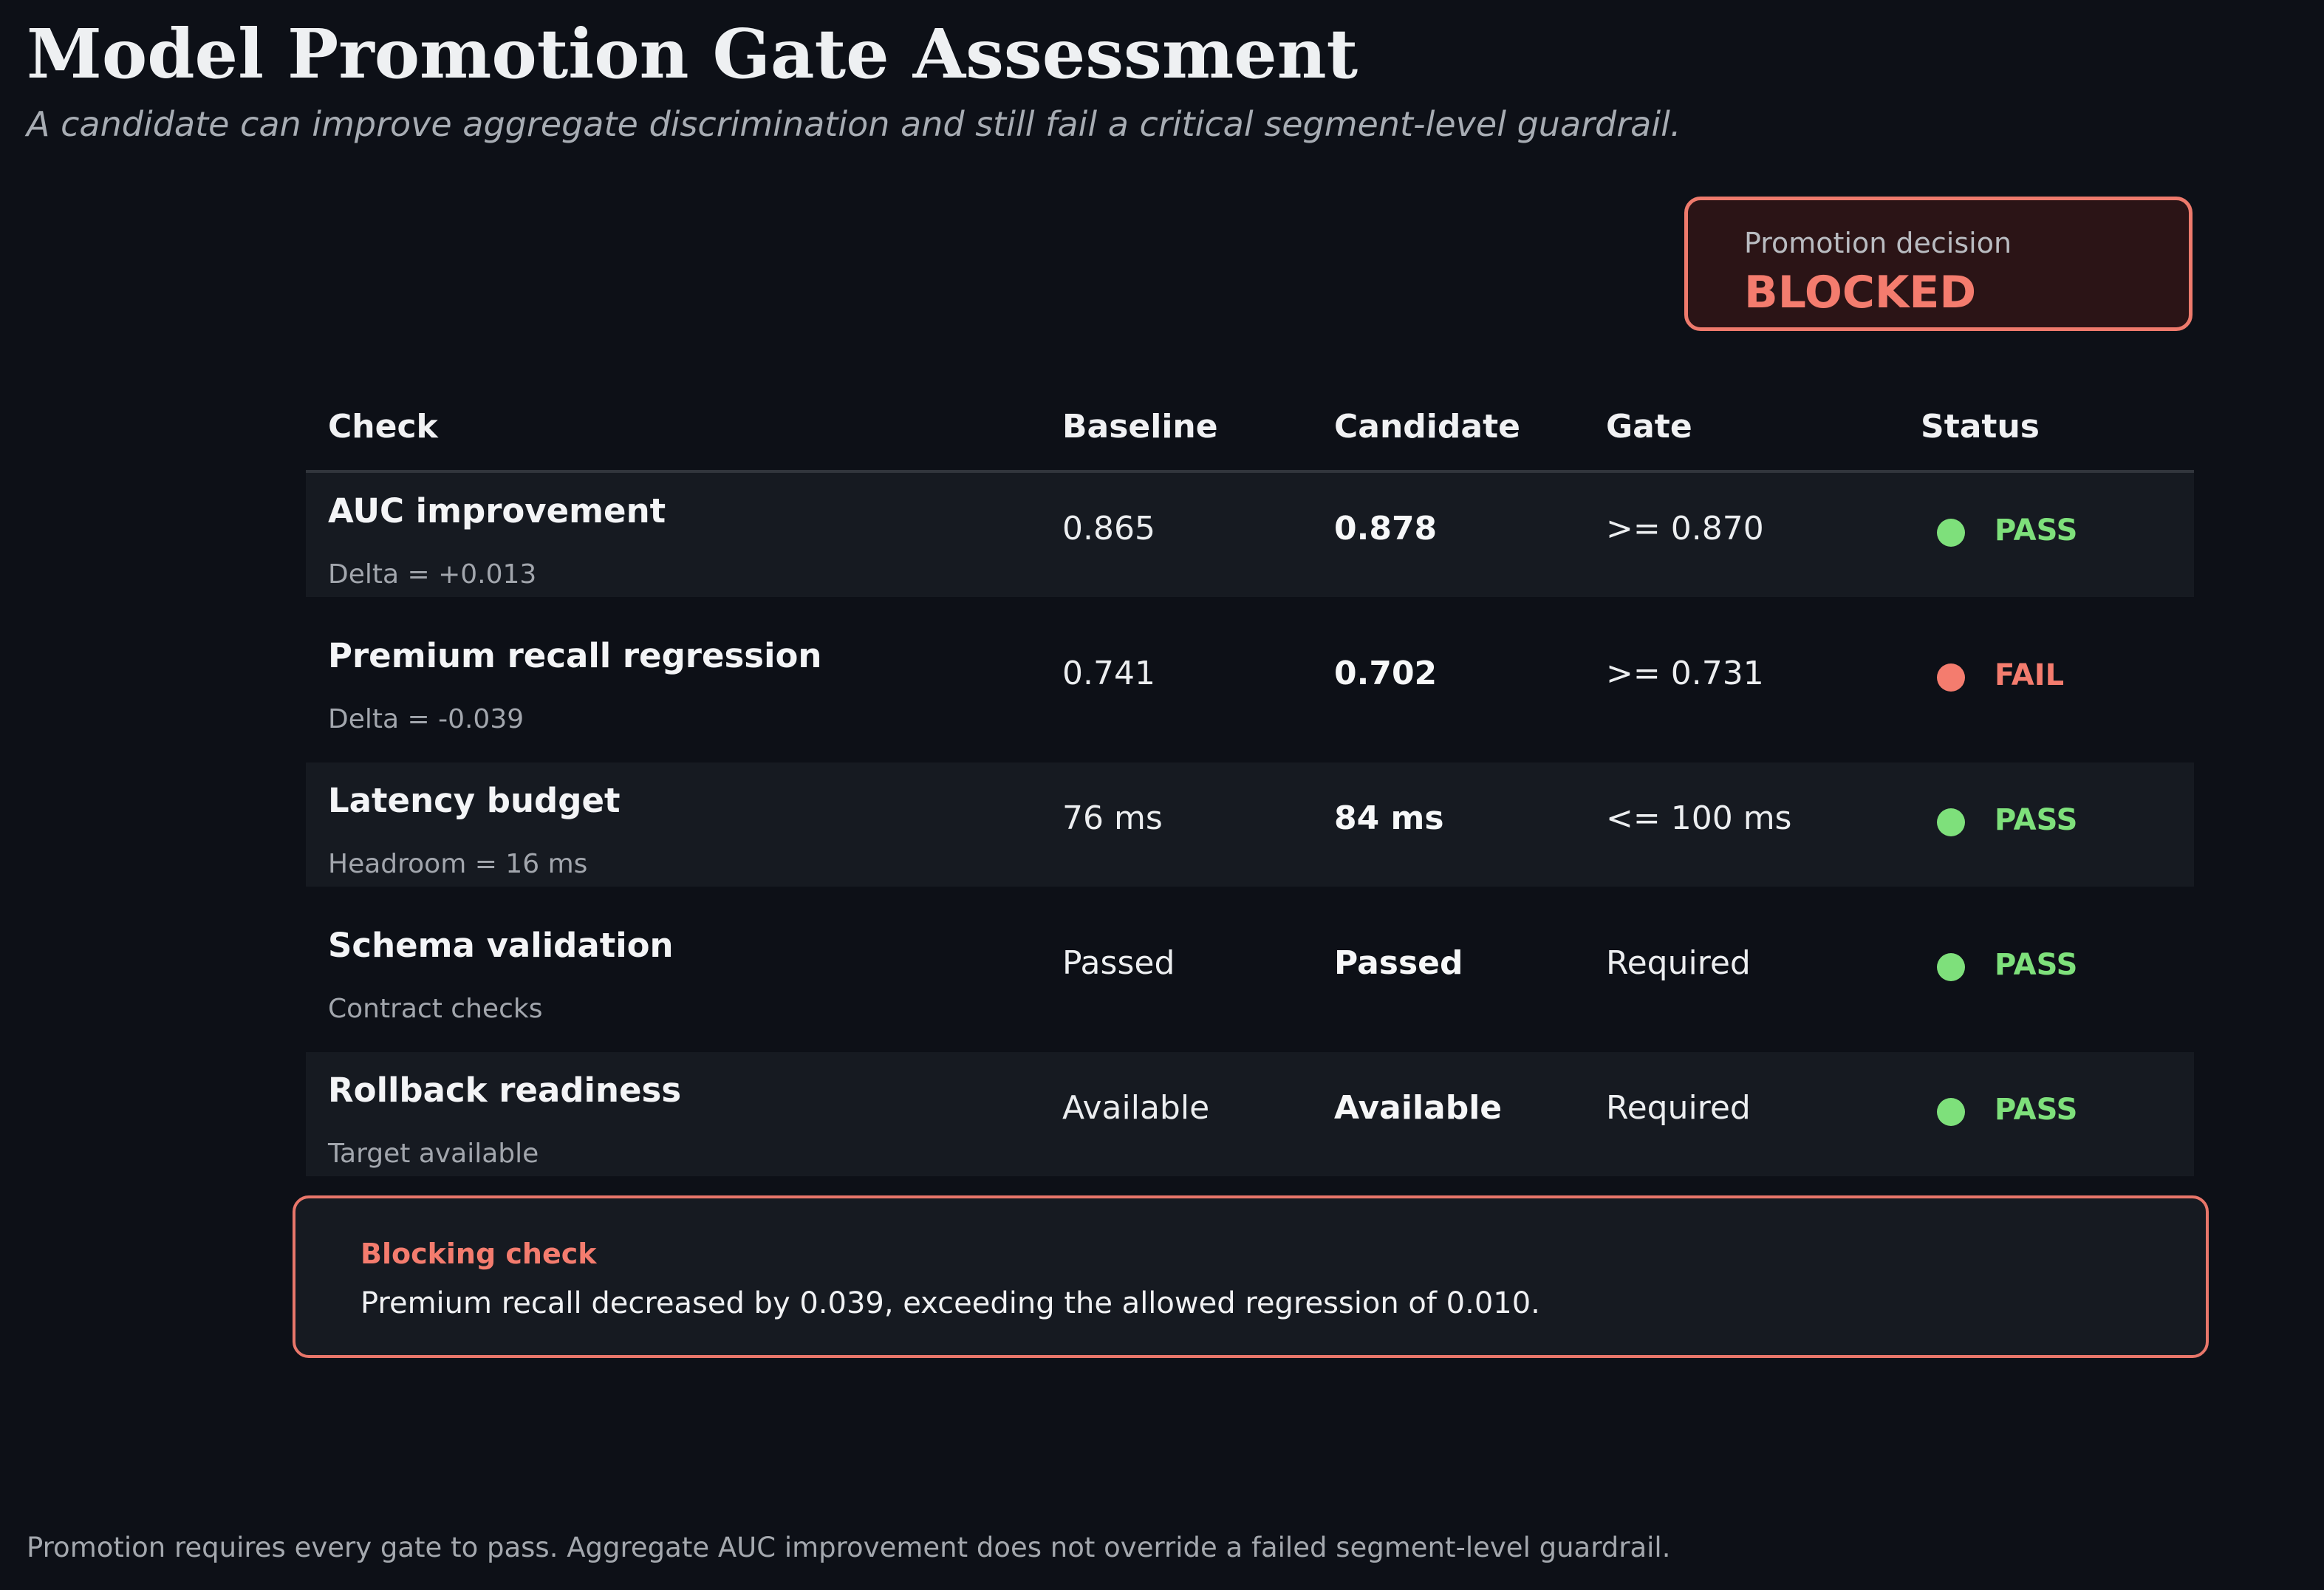  What do you see at coordinates (1140, 427) in the screenshot?
I see `column-header-baseline: Baseline` at bounding box center [1140, 427].